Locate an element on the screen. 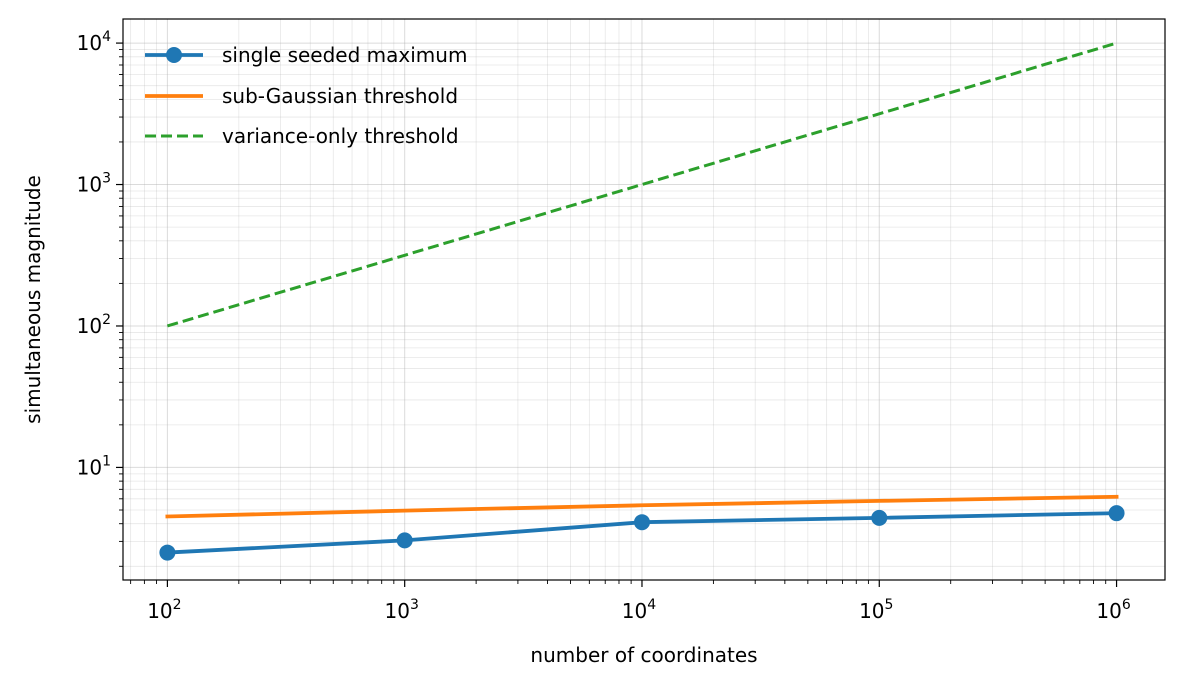  y-tick-label: 10¹ is located at coordinates (94, 466).